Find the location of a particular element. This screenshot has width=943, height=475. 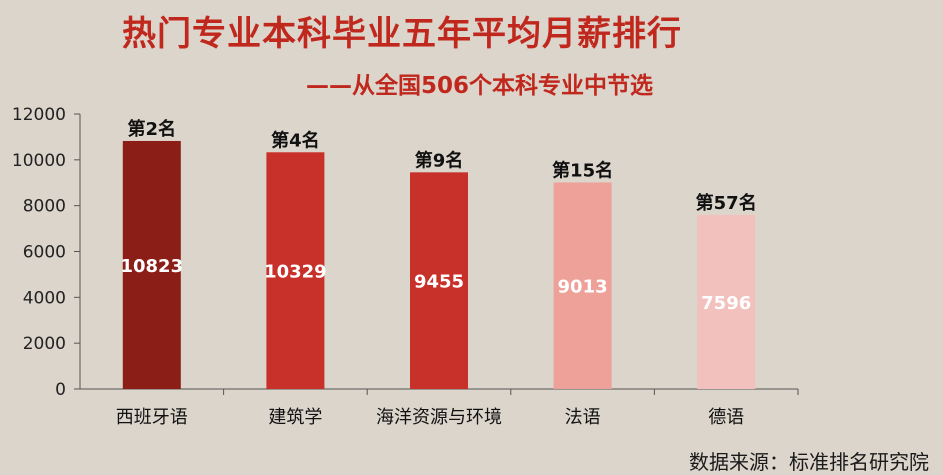

data-source-note: 数据来源：标准排名研究院 is located at coordinates (809, 462).